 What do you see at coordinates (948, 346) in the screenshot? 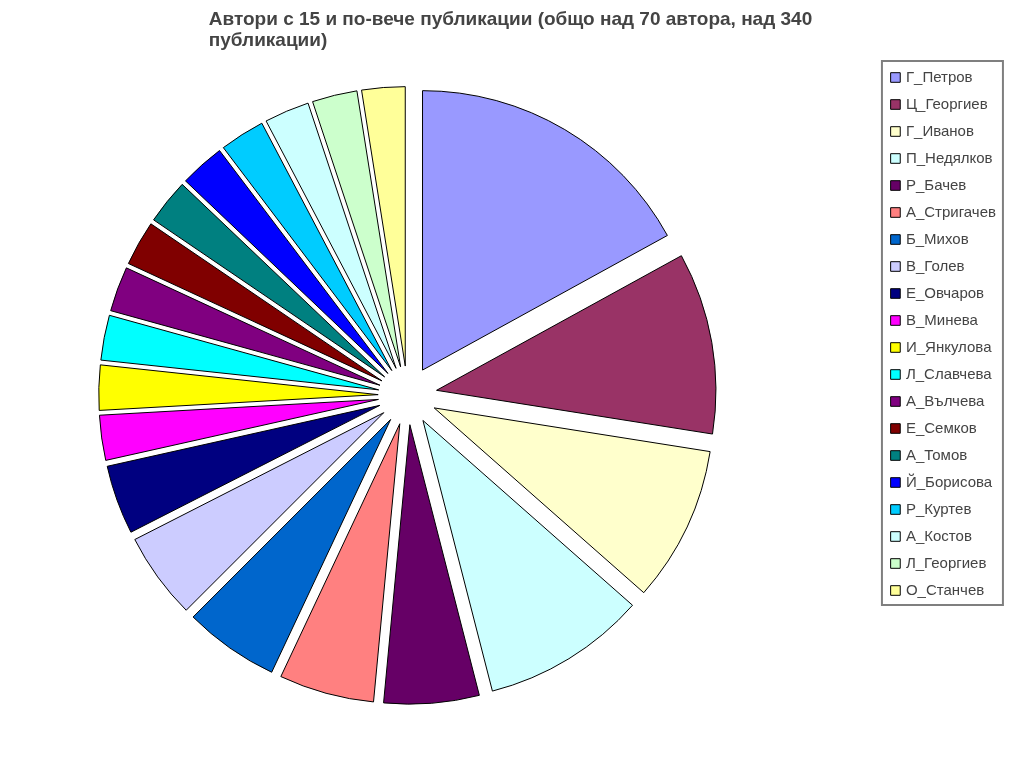
I see `legend-label: И_Янкулова` at bounding box center [948, 346].